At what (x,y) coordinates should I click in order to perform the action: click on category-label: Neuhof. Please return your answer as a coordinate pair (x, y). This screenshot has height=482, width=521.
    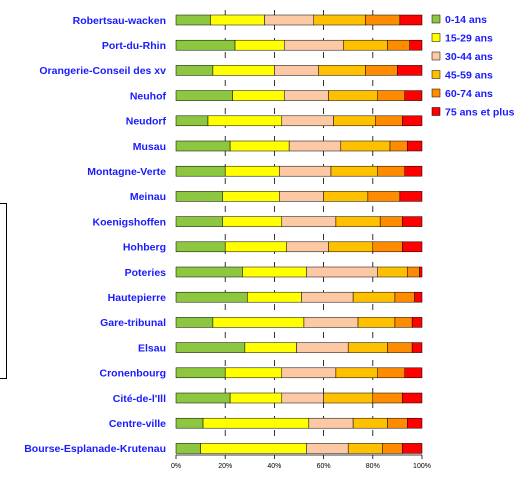
    Looking at the image, I should click on (148, 96).